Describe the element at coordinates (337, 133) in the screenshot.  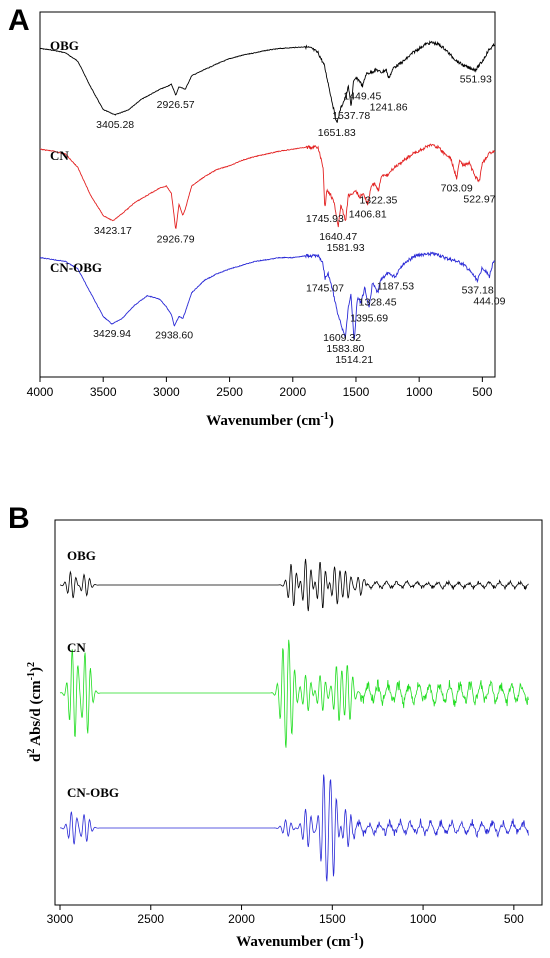
I see `peak-label-obg: 1651.83` at that location.